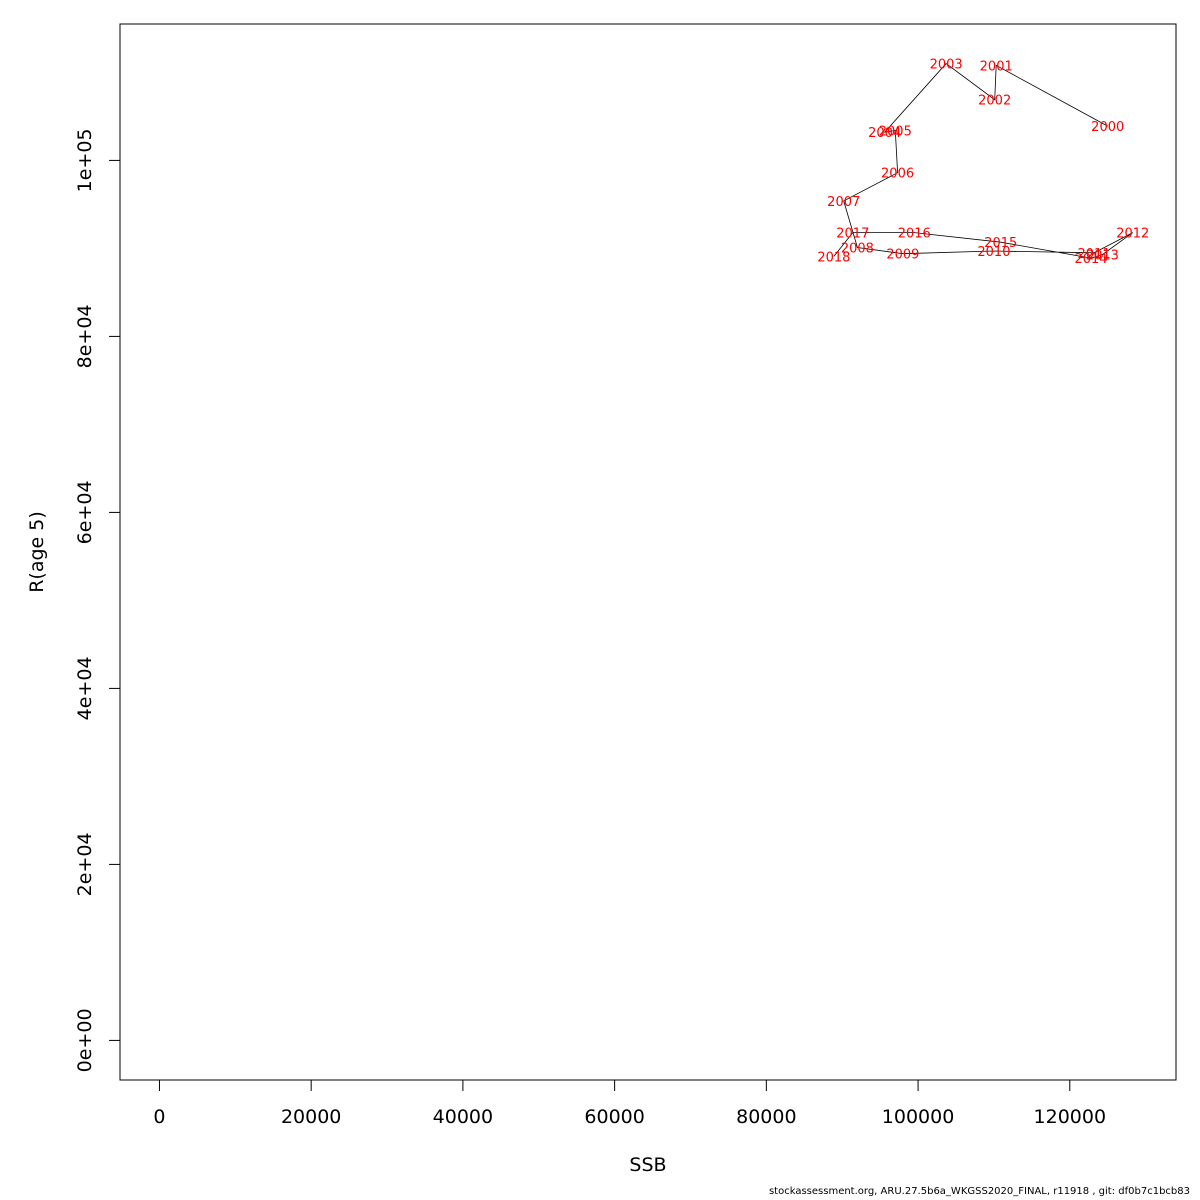 Image resolution: width=1200 pixels, height=1200 pixels. I want to click on point-label: 2008, so click(857, 249).